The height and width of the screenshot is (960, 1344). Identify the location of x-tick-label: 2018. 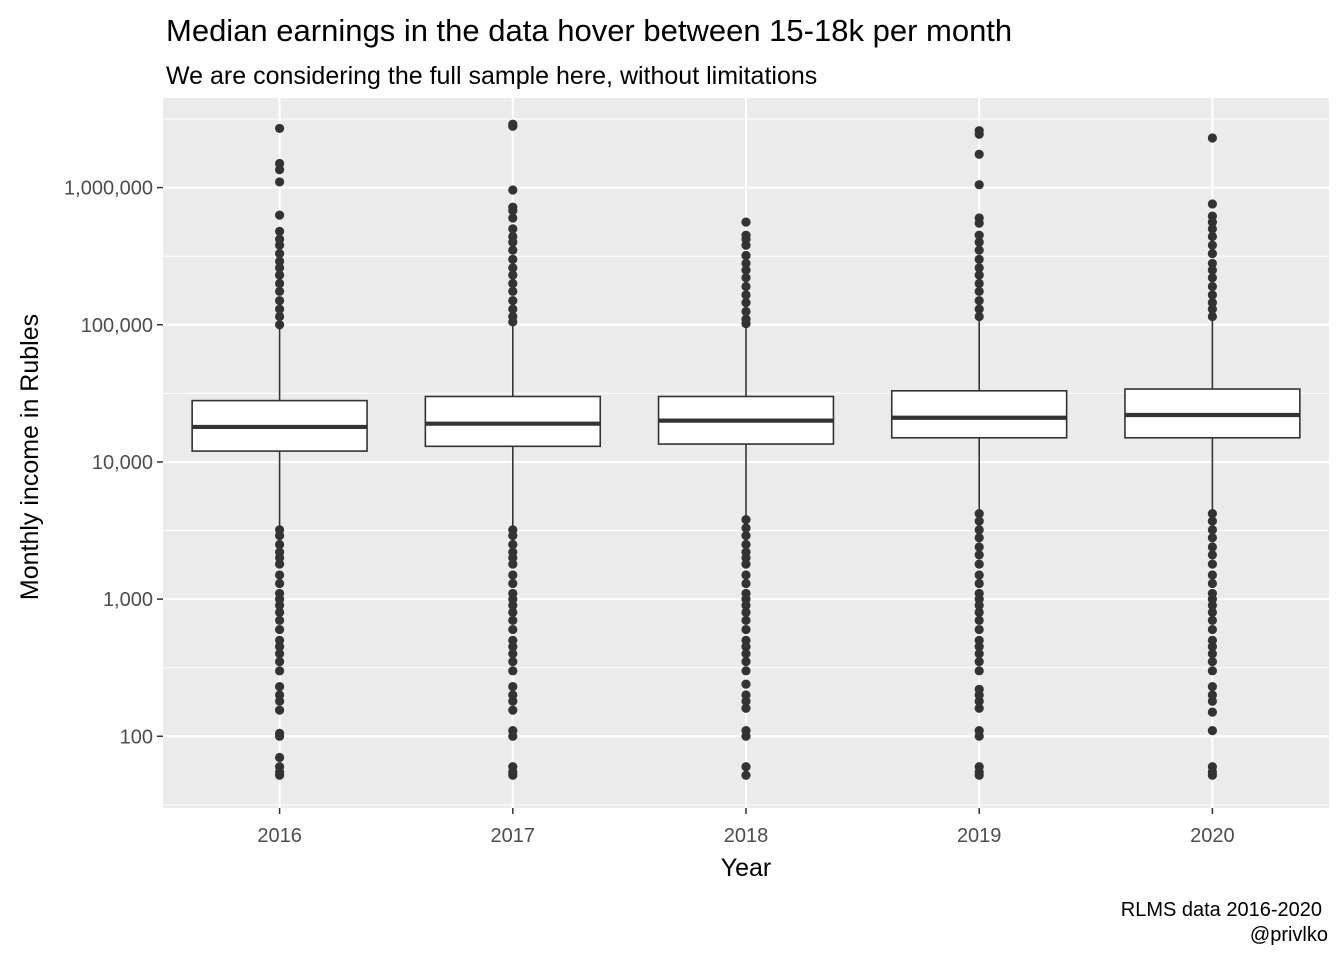
(746, 836).